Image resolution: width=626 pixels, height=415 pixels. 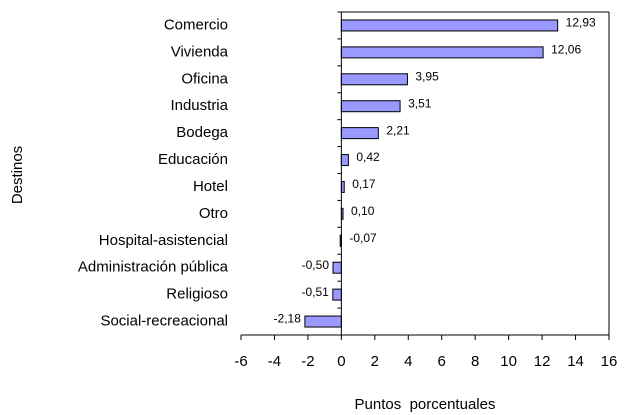 What do you see at coordinates (307, 361) in the screenshot?
I see `x-tick-label: -2` at bounding box center [307, 361].